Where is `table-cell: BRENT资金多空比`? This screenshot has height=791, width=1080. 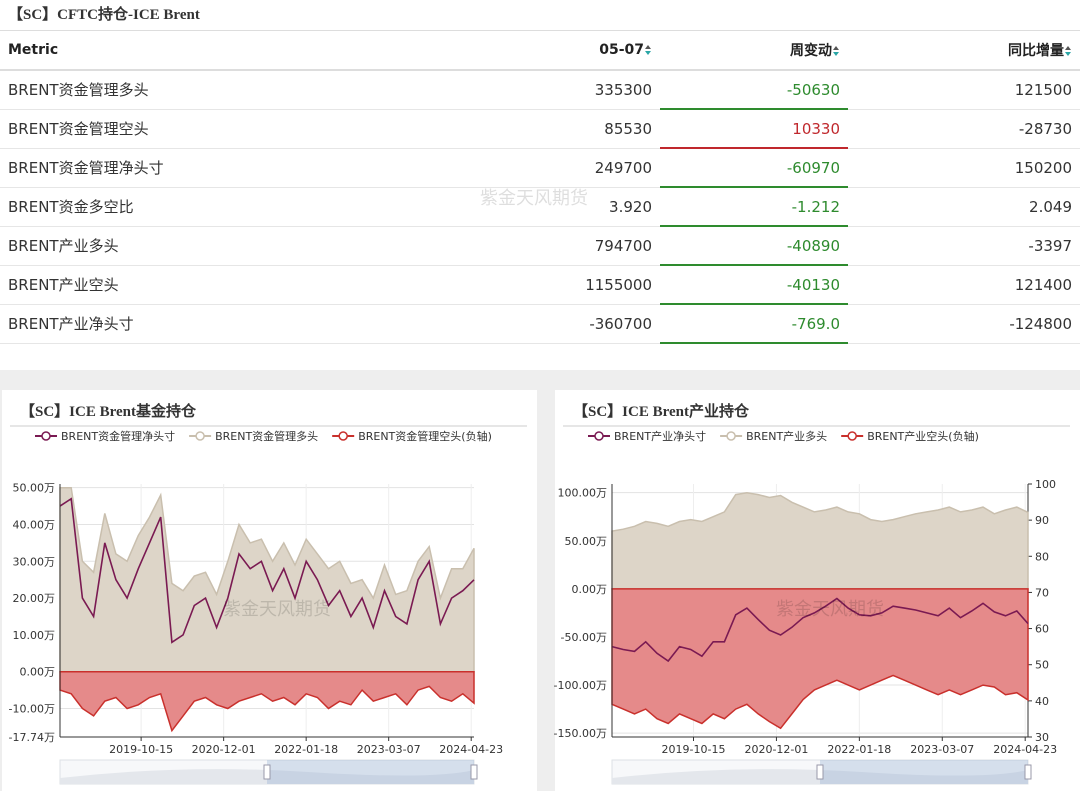 table-cell: BRENT资金多空比 is located at coordinates (235, 207).